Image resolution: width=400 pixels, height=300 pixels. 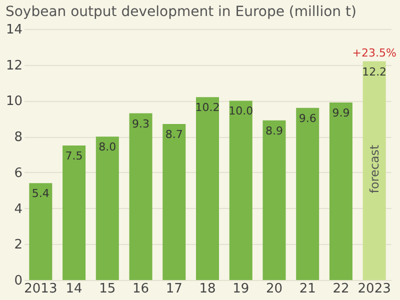 I want to click on y-tick-label: 2, so click(x=18, y=245).